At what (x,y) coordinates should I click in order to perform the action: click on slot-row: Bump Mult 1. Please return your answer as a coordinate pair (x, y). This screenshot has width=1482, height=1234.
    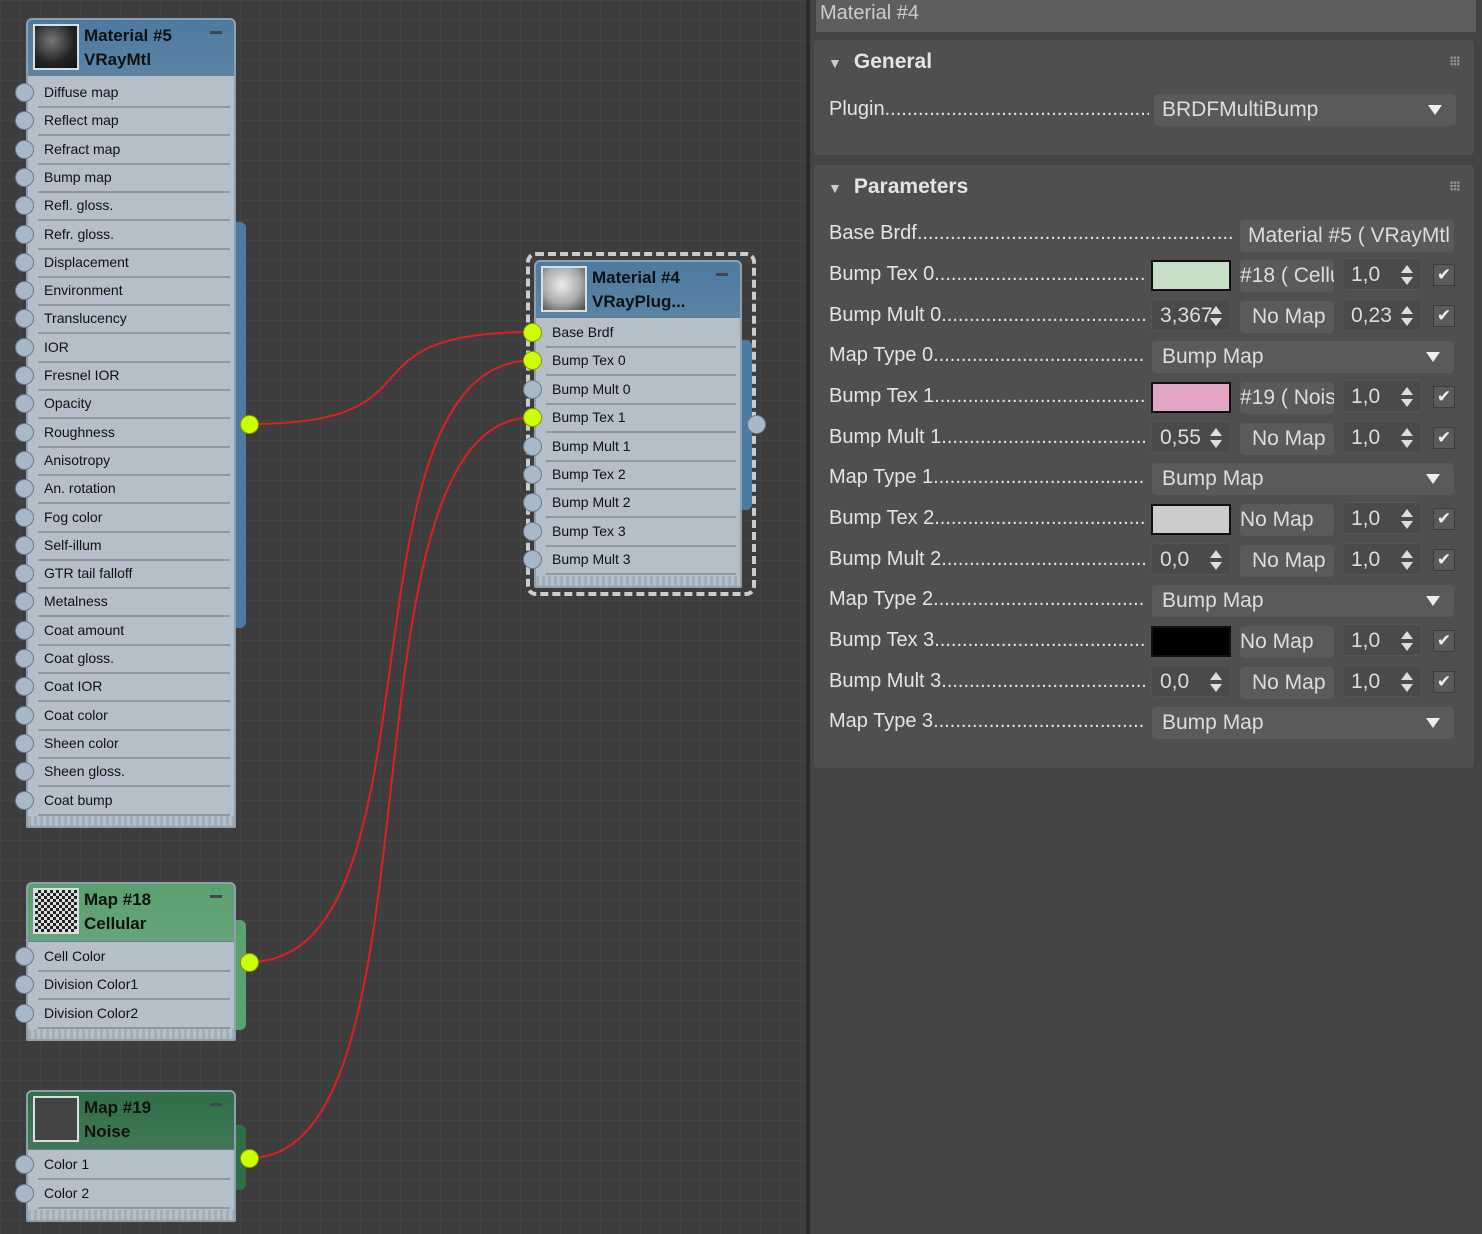
    Looking at the image, I should click on (641, 448).